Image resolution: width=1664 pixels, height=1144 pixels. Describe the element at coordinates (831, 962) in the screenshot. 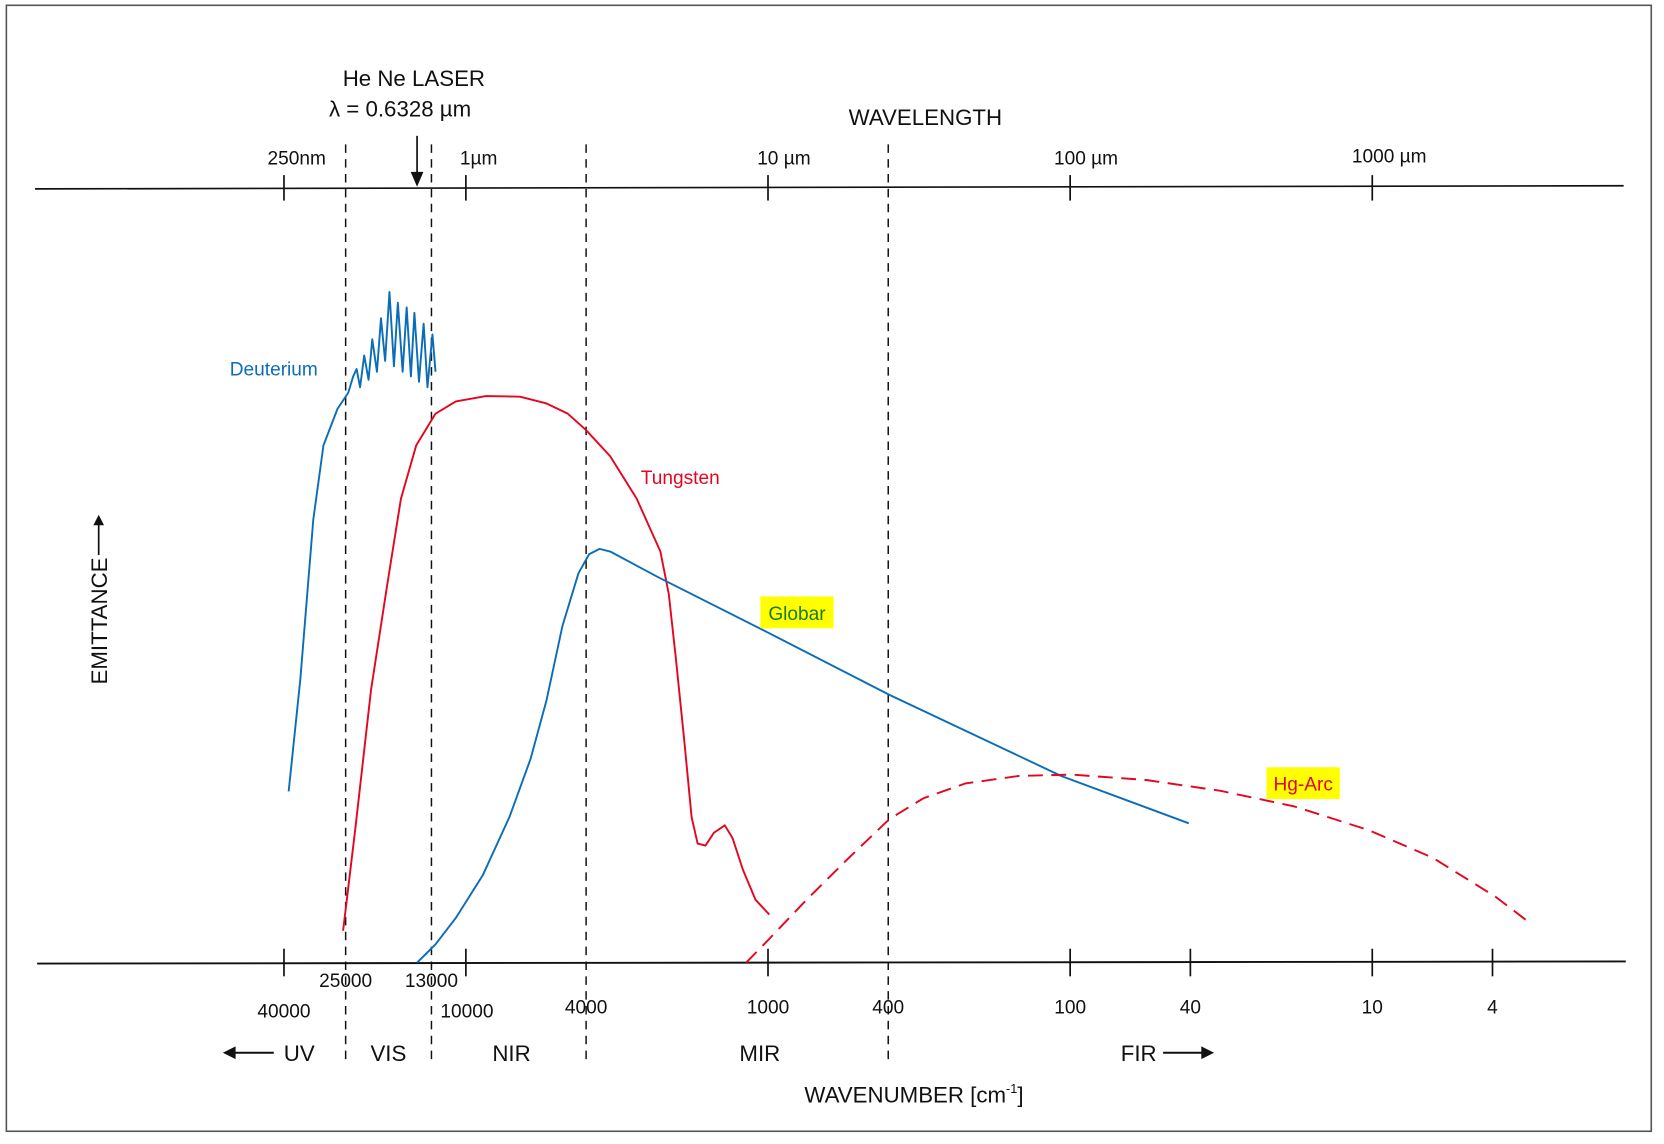

I see `bottom-axis-line` at that location.